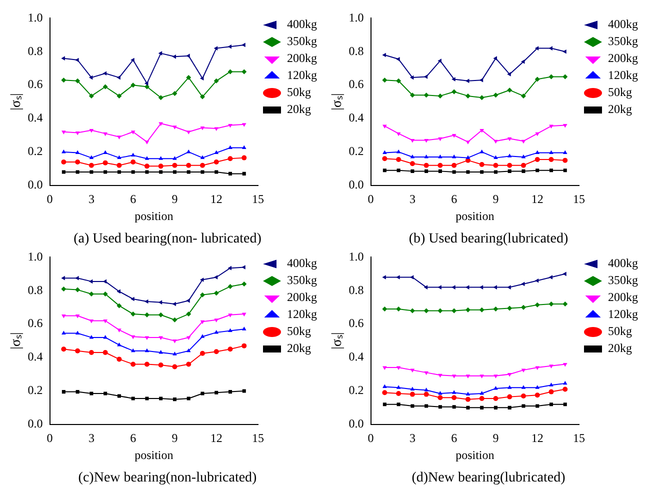 The image size is (659, 494). What do you see at coordinates (302, 75) in the screenshot?
I see `legend-label: 120kg` at bounding box center [302, 75].